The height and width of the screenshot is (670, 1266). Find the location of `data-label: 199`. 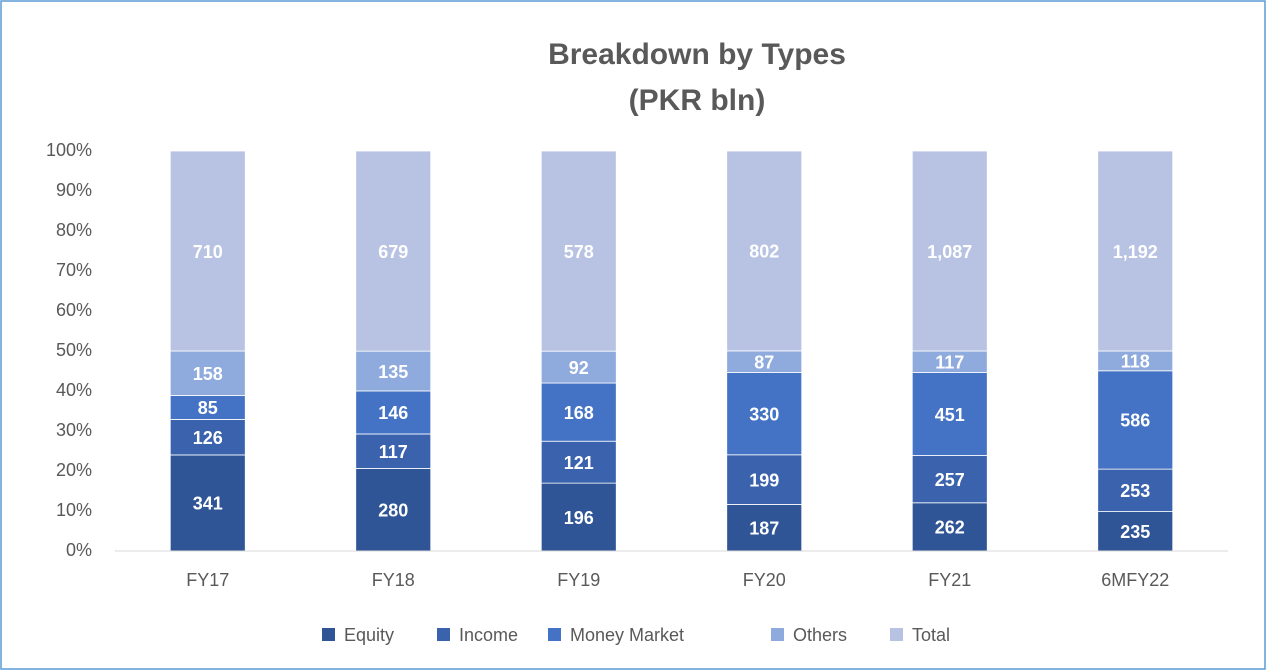

data-label: 199 is located at coordinates (764, 480).